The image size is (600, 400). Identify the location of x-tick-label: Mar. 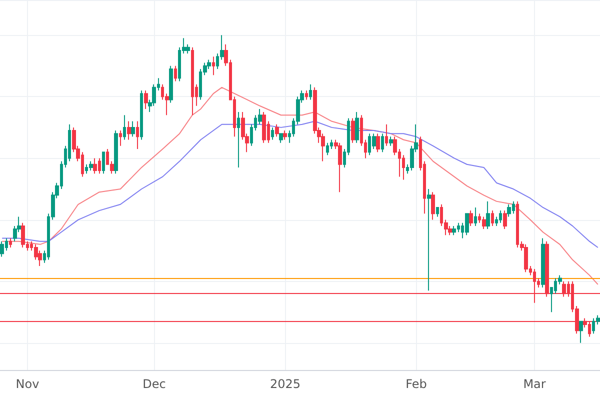
(534, 384).